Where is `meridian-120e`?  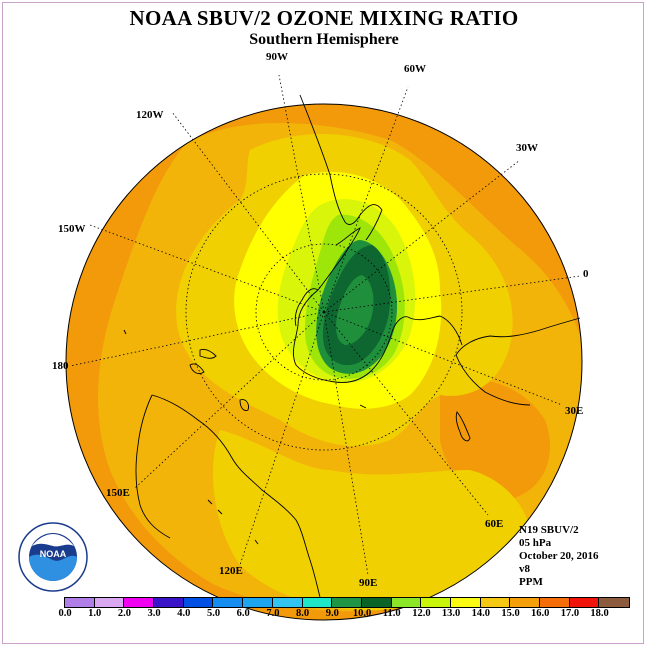
meridian-120e is located at coordinates (282, 438).